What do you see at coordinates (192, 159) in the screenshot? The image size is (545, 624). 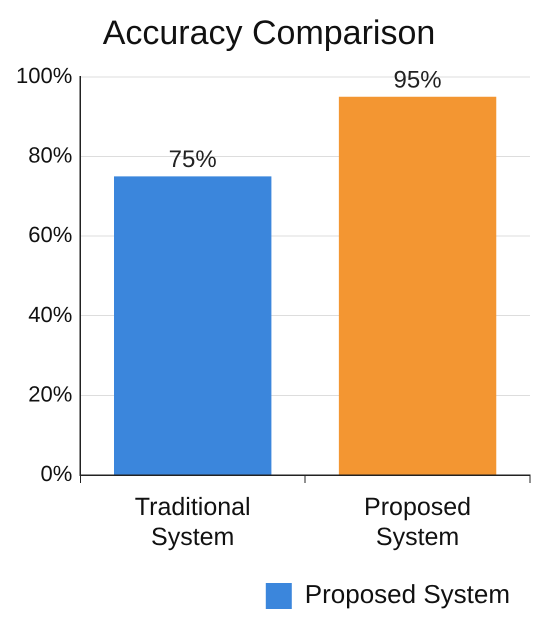 I see `data-label: 75%` at bounding box center [192, 159].